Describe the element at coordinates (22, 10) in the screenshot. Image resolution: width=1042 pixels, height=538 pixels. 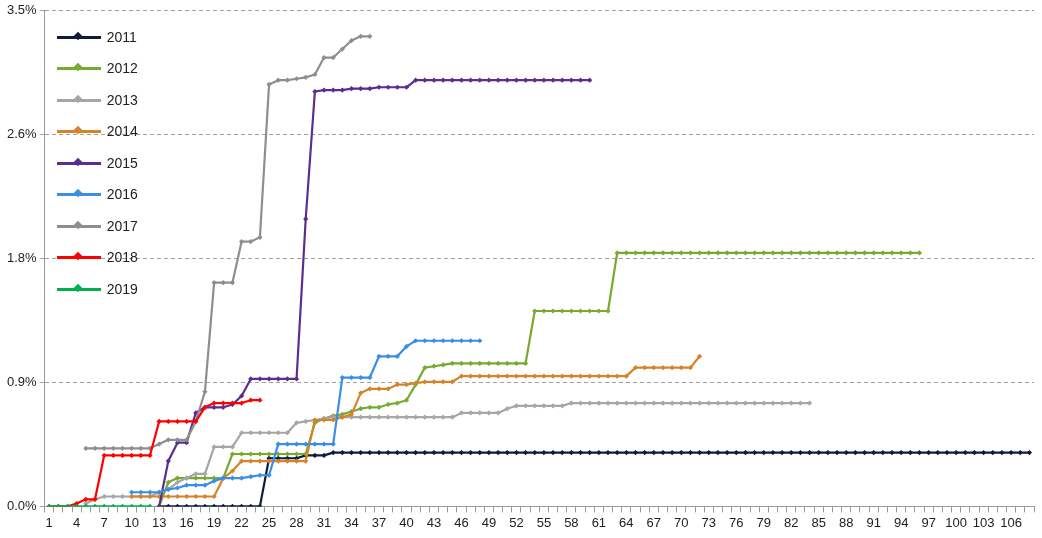
I see `y-tick-label: 3.5%` at that location.